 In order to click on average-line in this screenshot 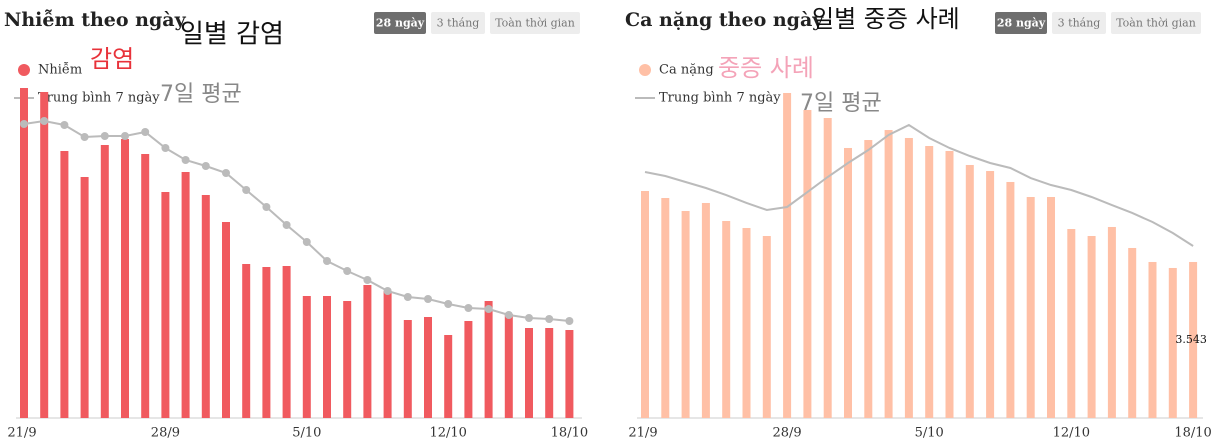, I will do `click(919, 185)`.